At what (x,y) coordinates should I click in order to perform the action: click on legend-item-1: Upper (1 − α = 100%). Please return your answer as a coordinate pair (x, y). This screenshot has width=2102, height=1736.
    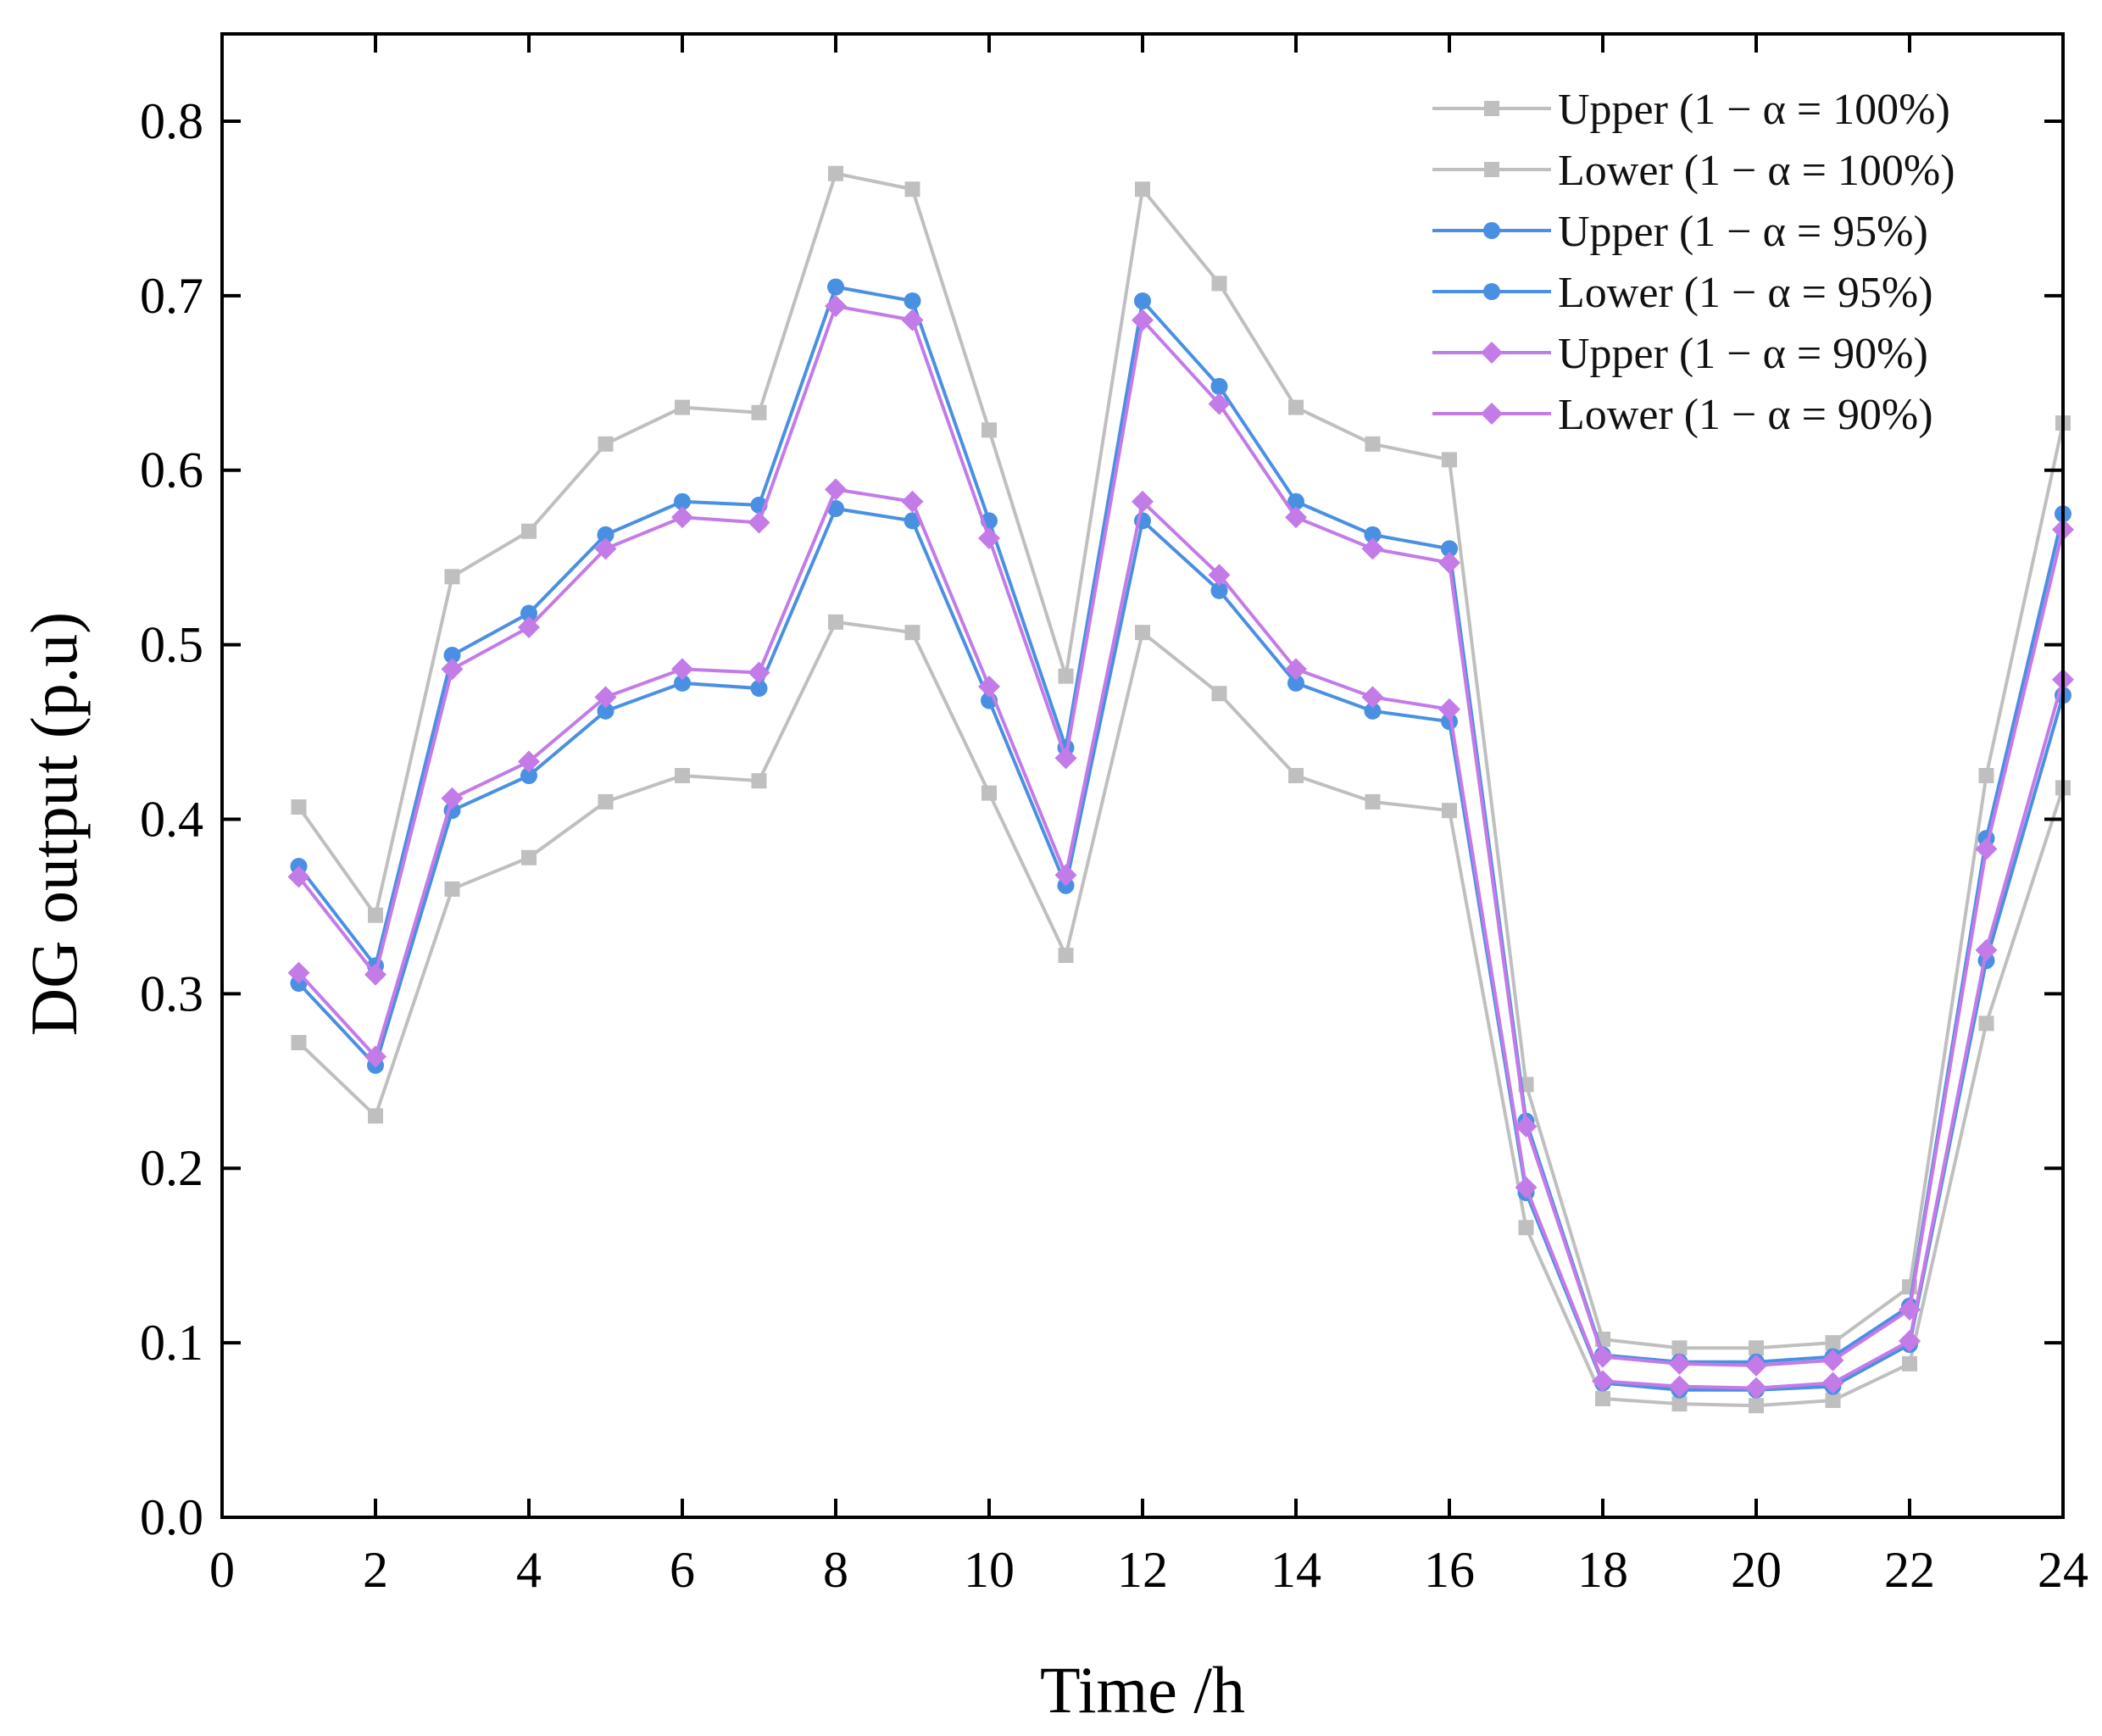
    Looking at the image, I should click on (1691, 110).